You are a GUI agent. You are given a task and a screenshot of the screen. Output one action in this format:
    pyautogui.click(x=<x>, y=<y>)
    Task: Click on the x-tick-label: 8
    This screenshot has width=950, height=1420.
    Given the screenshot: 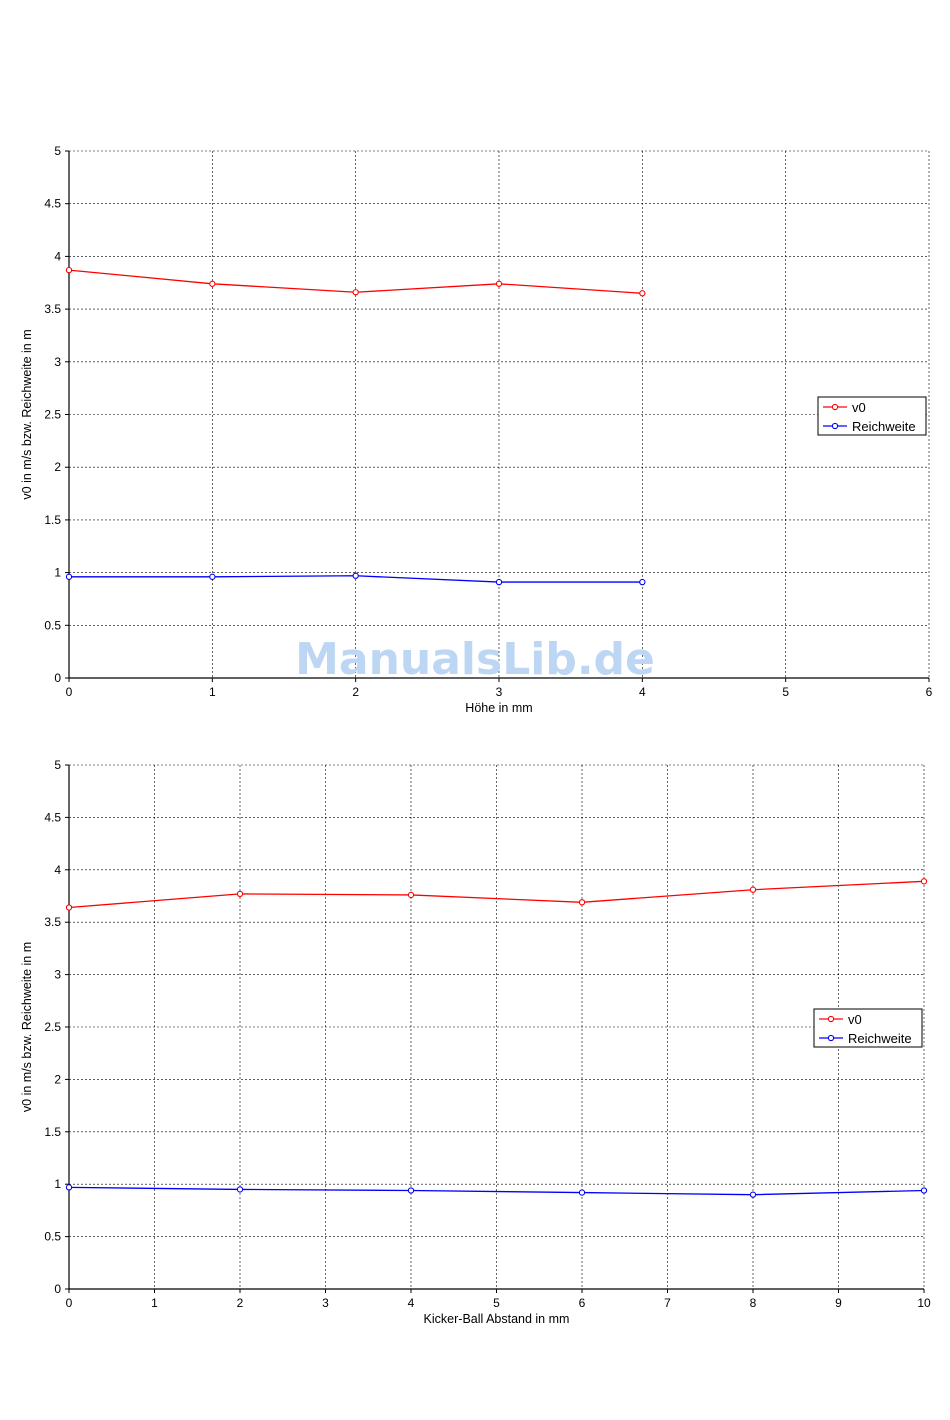 What is the action you would take?
    pyautogui.click(x=753, y=1303)
    